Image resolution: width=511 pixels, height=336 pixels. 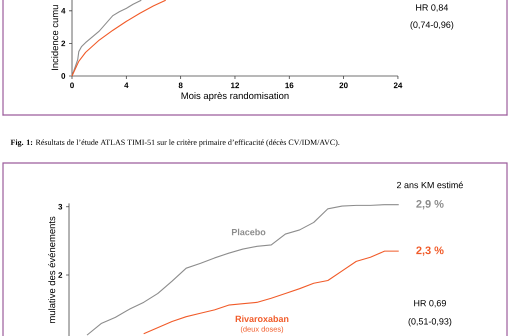 What do you see at coordinates (52, 269) in the screenshot?
I see `y-axis-title: mulative des événements` at bounding box center [52, 269].